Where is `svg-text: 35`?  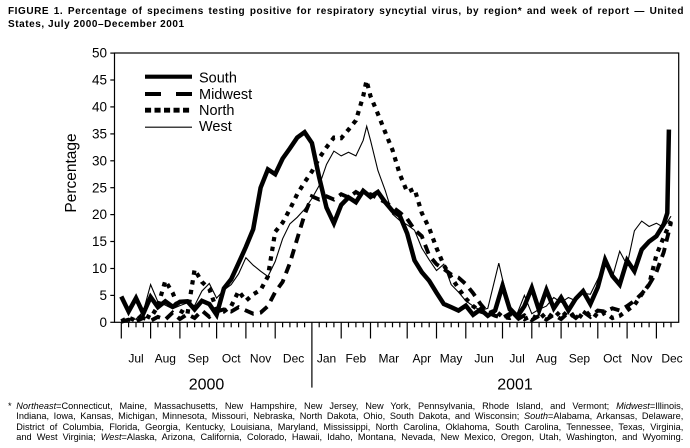 svg-text: 35 is located at coordinates (99, 134).